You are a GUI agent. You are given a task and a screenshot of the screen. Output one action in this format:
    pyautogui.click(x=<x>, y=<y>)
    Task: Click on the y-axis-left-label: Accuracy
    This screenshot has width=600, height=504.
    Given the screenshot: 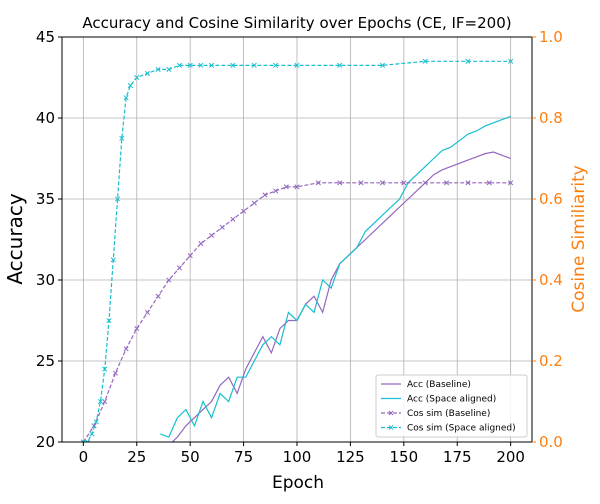 What is the action you would take?
    pyautogui.click(x=15, y=238)
    